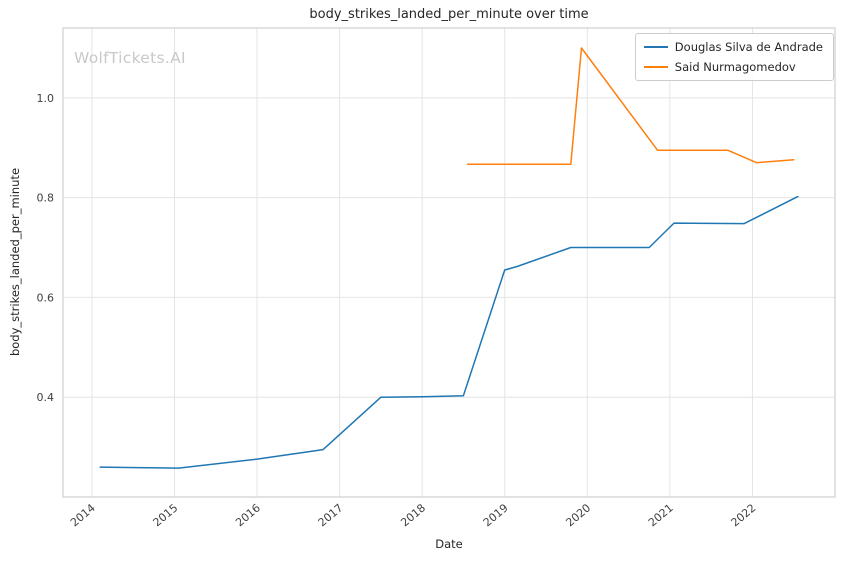 Image resolution: width=844 pixels, height=561 pixels. Describe the element at coordinates (630, 106) in the screenshot. I see `series-line` at that location.